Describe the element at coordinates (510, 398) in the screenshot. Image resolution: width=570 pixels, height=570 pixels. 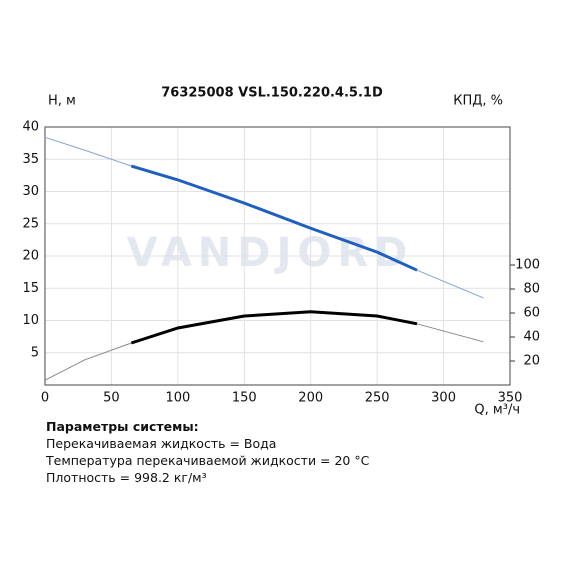
I see `x-tick-label: 350` at that location.